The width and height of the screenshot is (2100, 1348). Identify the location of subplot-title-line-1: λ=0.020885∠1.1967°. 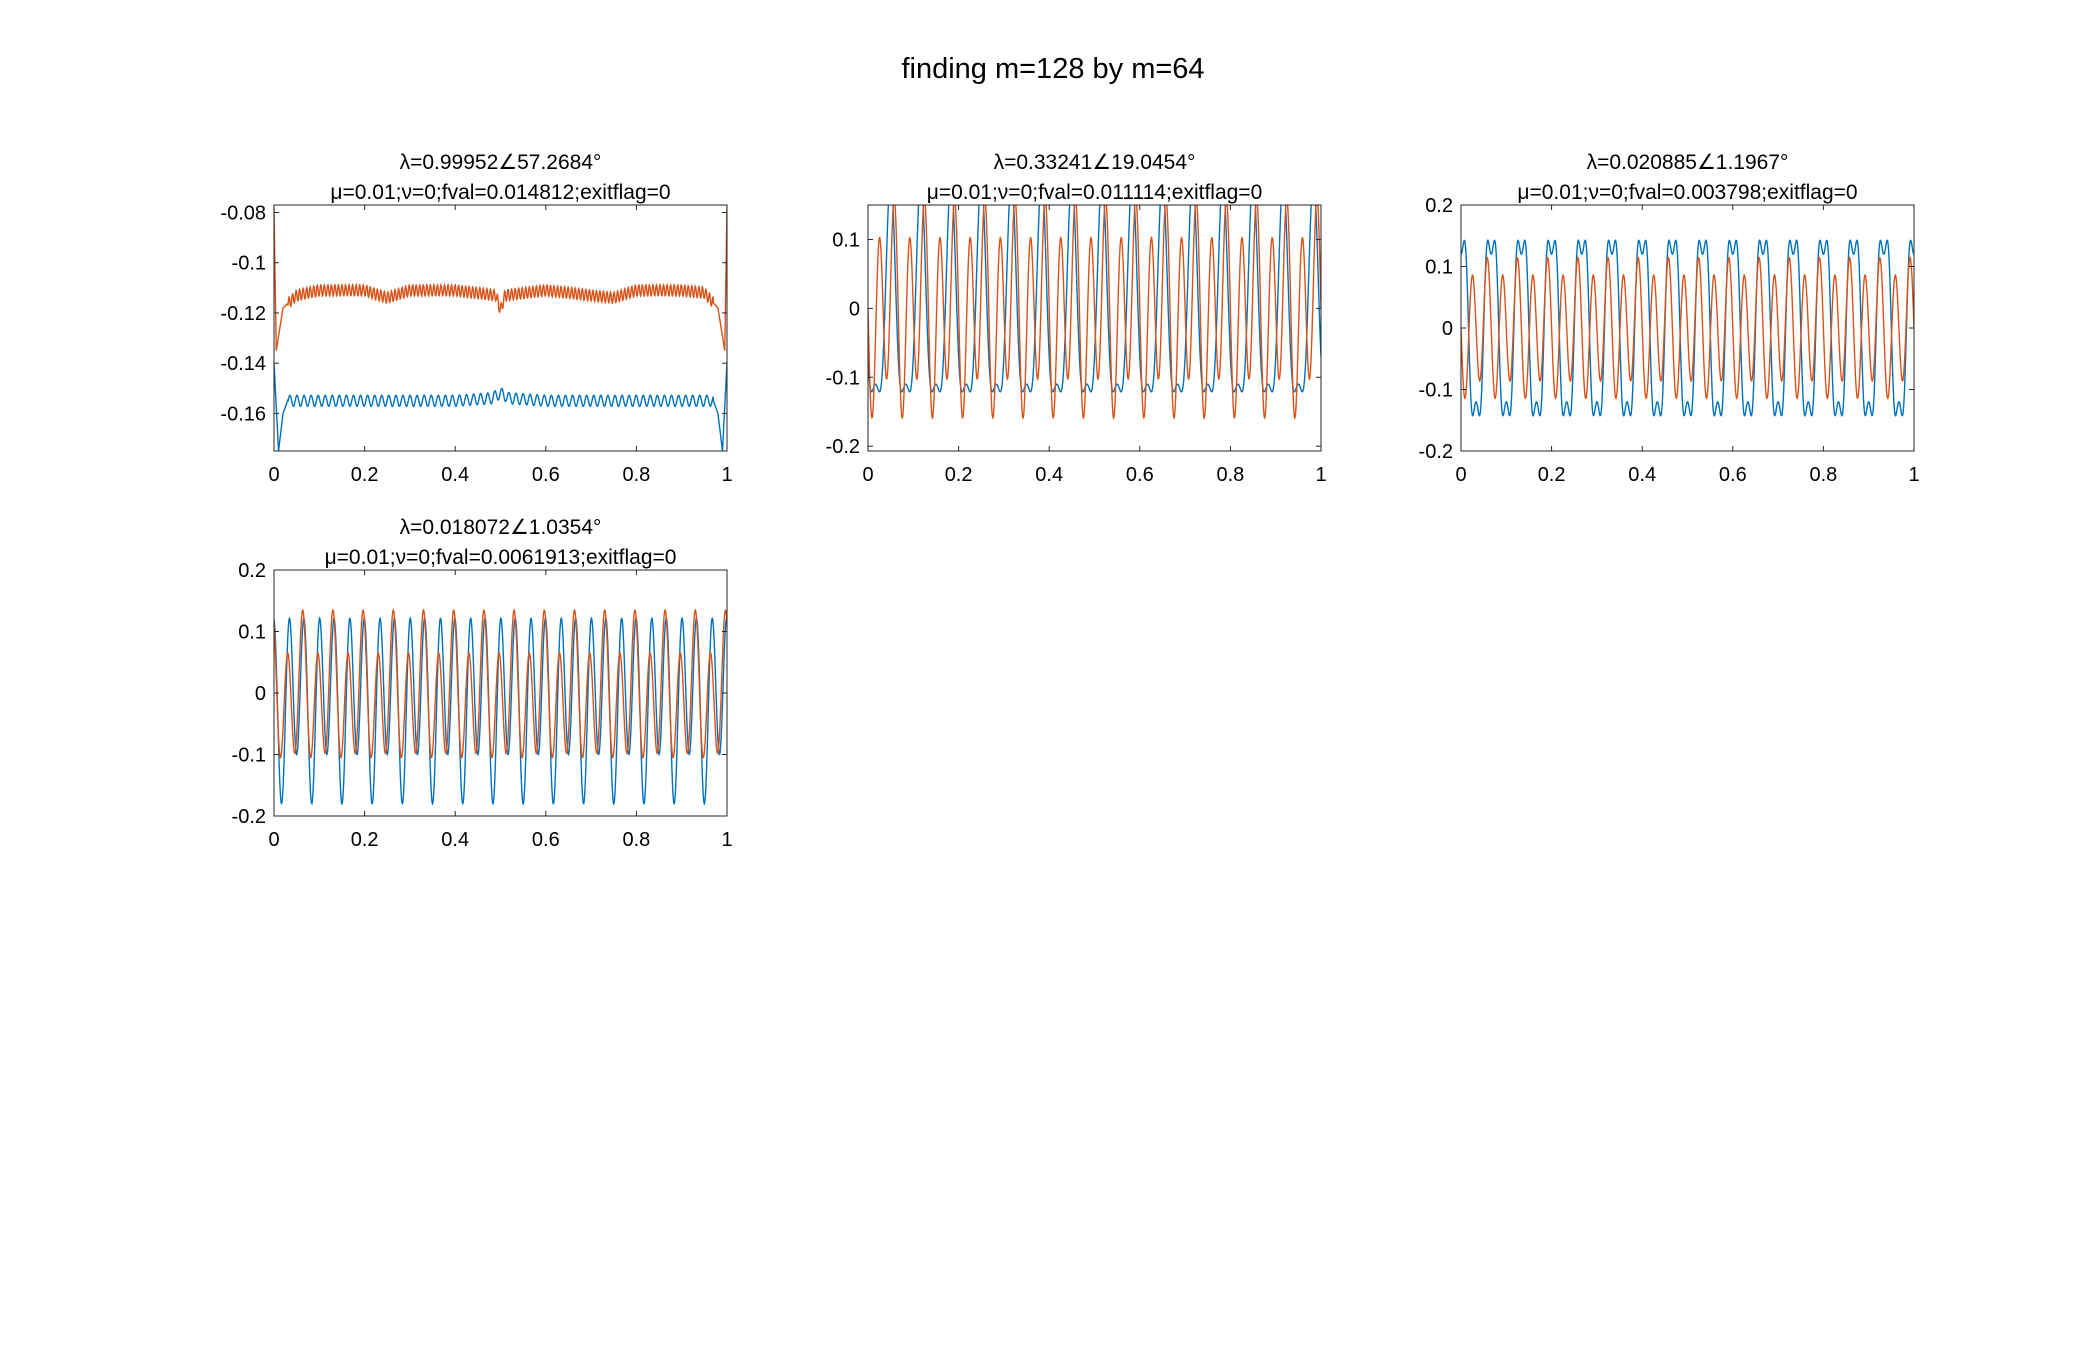
(1688, 162).